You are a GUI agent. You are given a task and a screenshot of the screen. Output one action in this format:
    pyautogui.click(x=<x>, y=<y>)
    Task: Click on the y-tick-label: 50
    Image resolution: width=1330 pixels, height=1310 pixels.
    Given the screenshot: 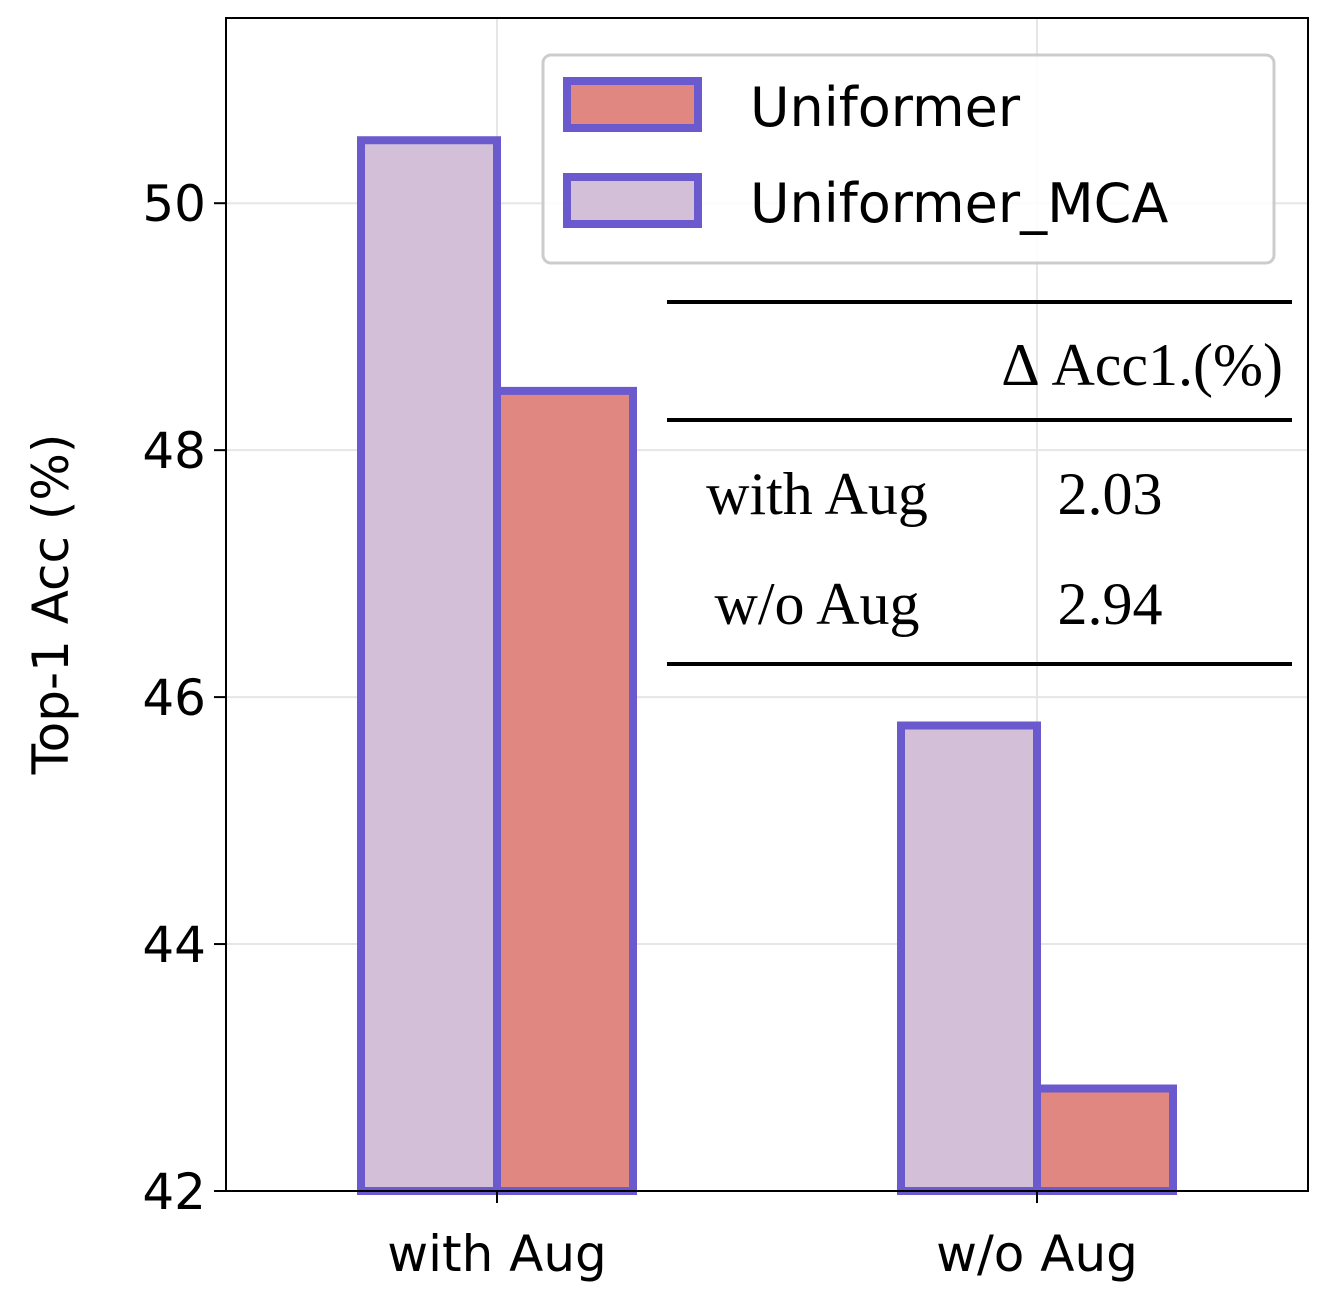 What is the action you would take?
    pyautogui.click(x=174, y=204)
    